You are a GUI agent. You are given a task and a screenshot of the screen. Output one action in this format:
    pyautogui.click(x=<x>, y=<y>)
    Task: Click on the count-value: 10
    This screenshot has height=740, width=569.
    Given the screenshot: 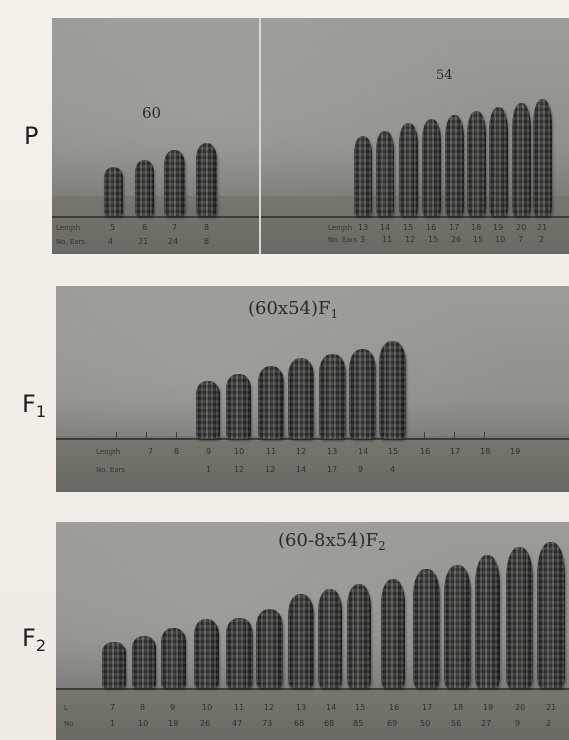 What is the action you would take?
    pyautogui.click(x=143, y=723)
    